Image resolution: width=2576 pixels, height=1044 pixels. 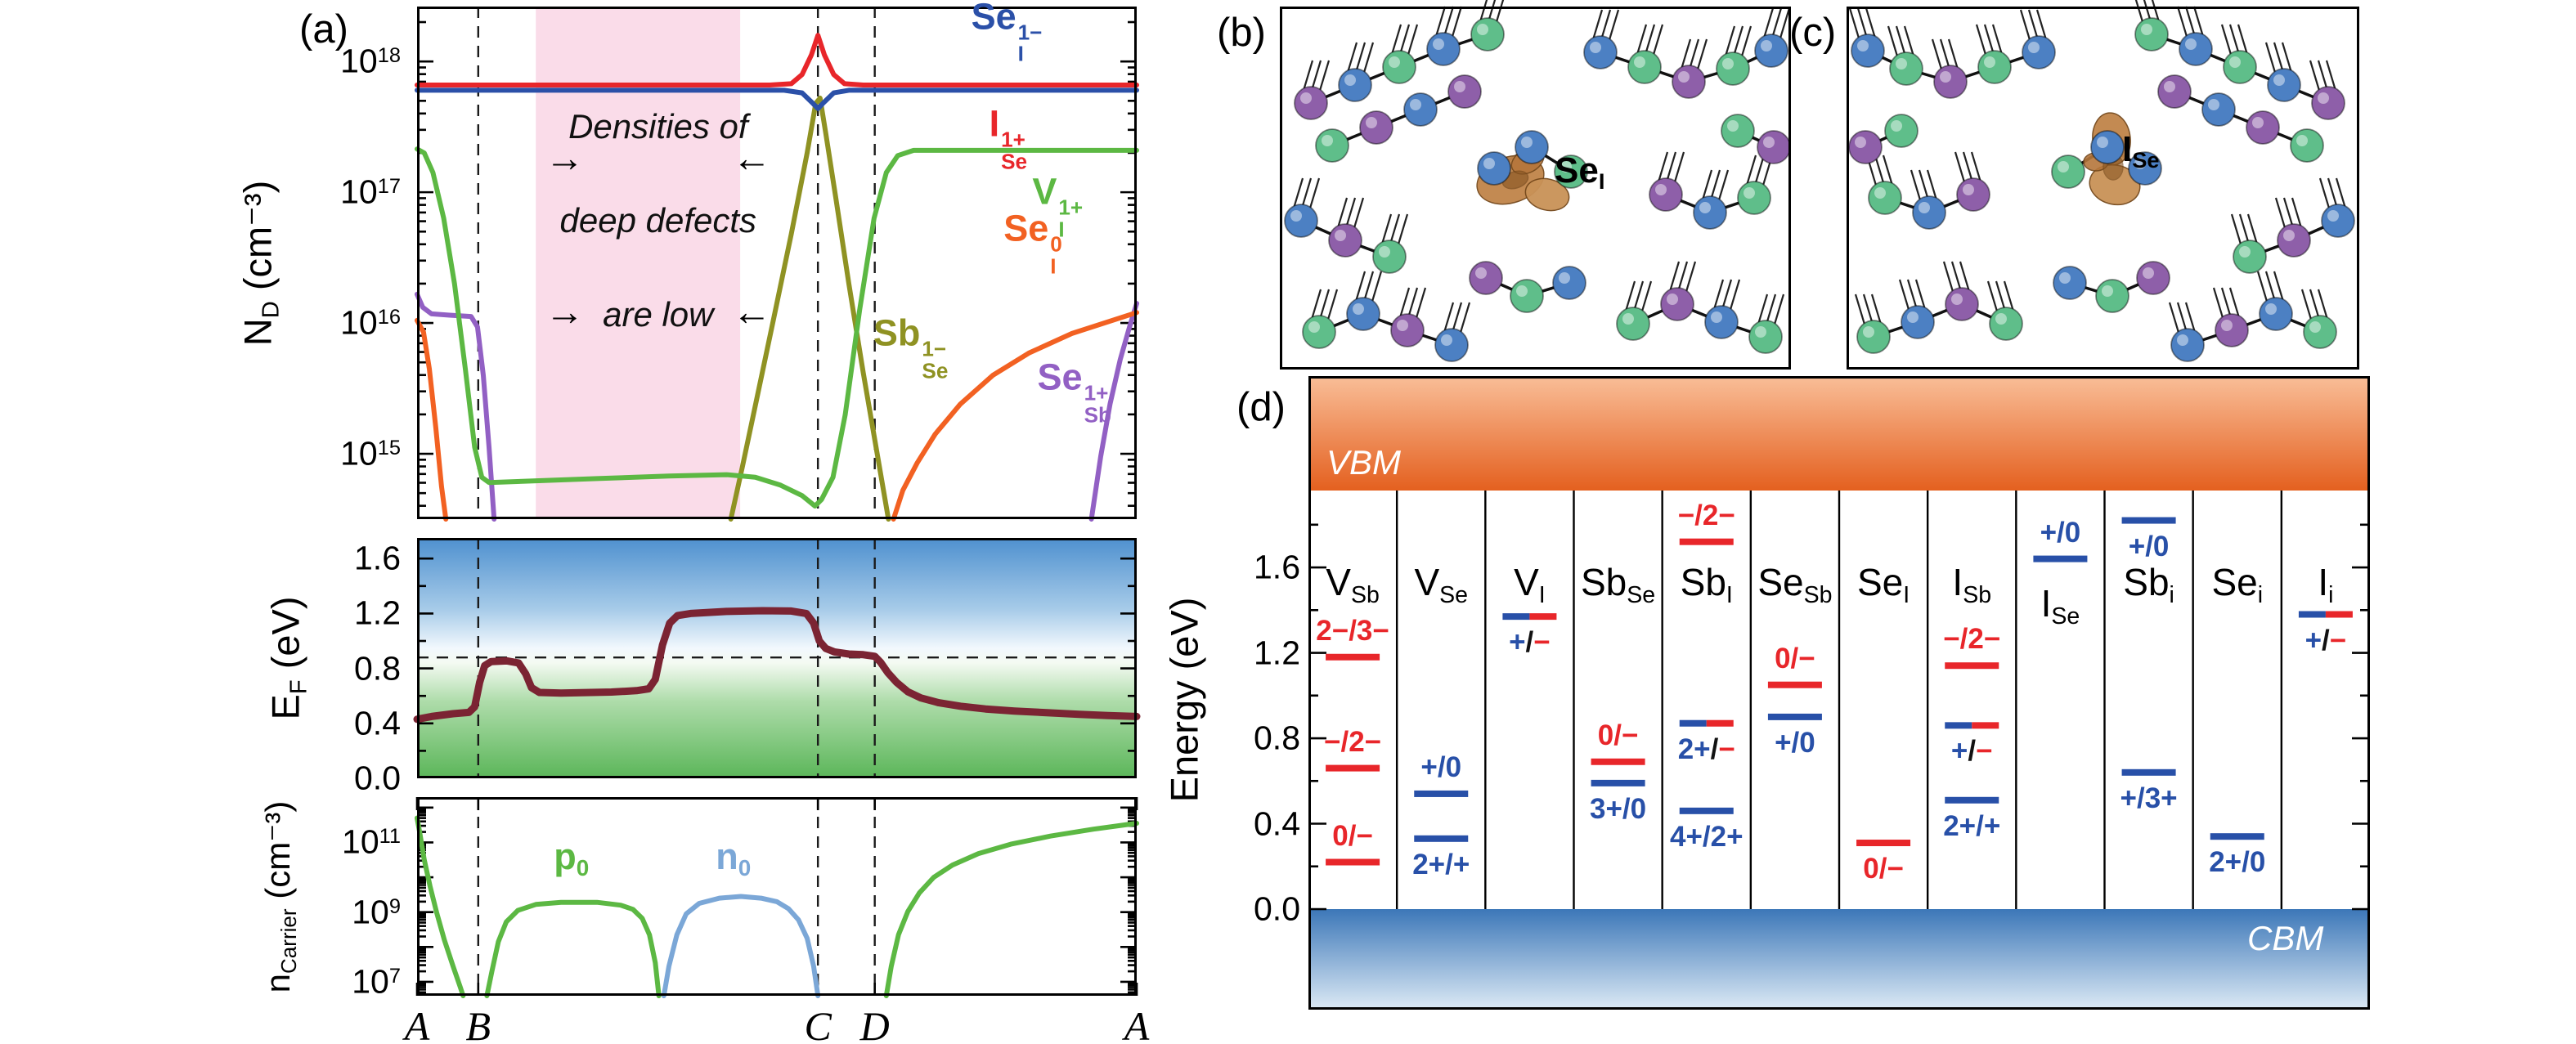 What do you see at coordinates (371, 841) in the screenshot?
I see `ytick-1e11: 1011` at bounding box center [371, 841].